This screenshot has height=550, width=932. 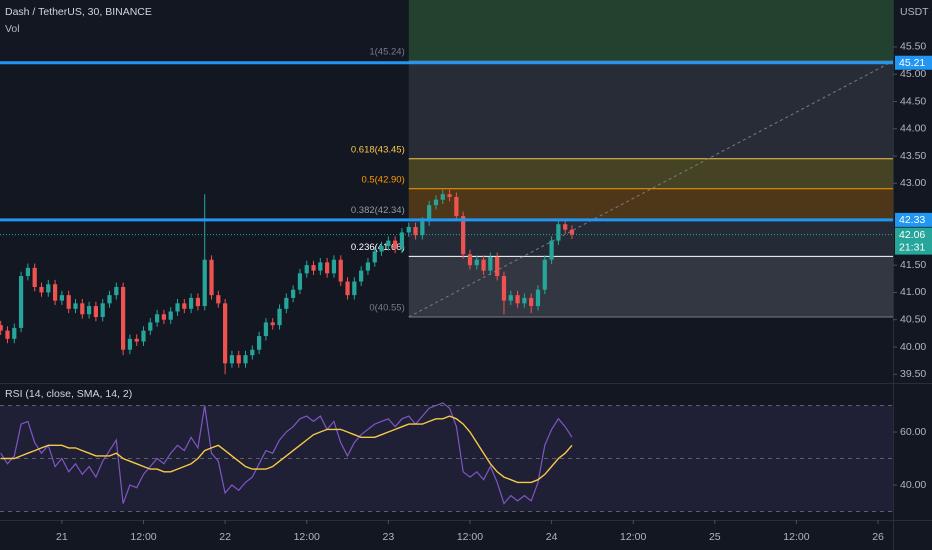 What do you see at coordinates (68, 394) in the screenshot?
I see `rsi-title: RSI (14, close, SMA, 14, 2)` at bounding box center [68, 394].